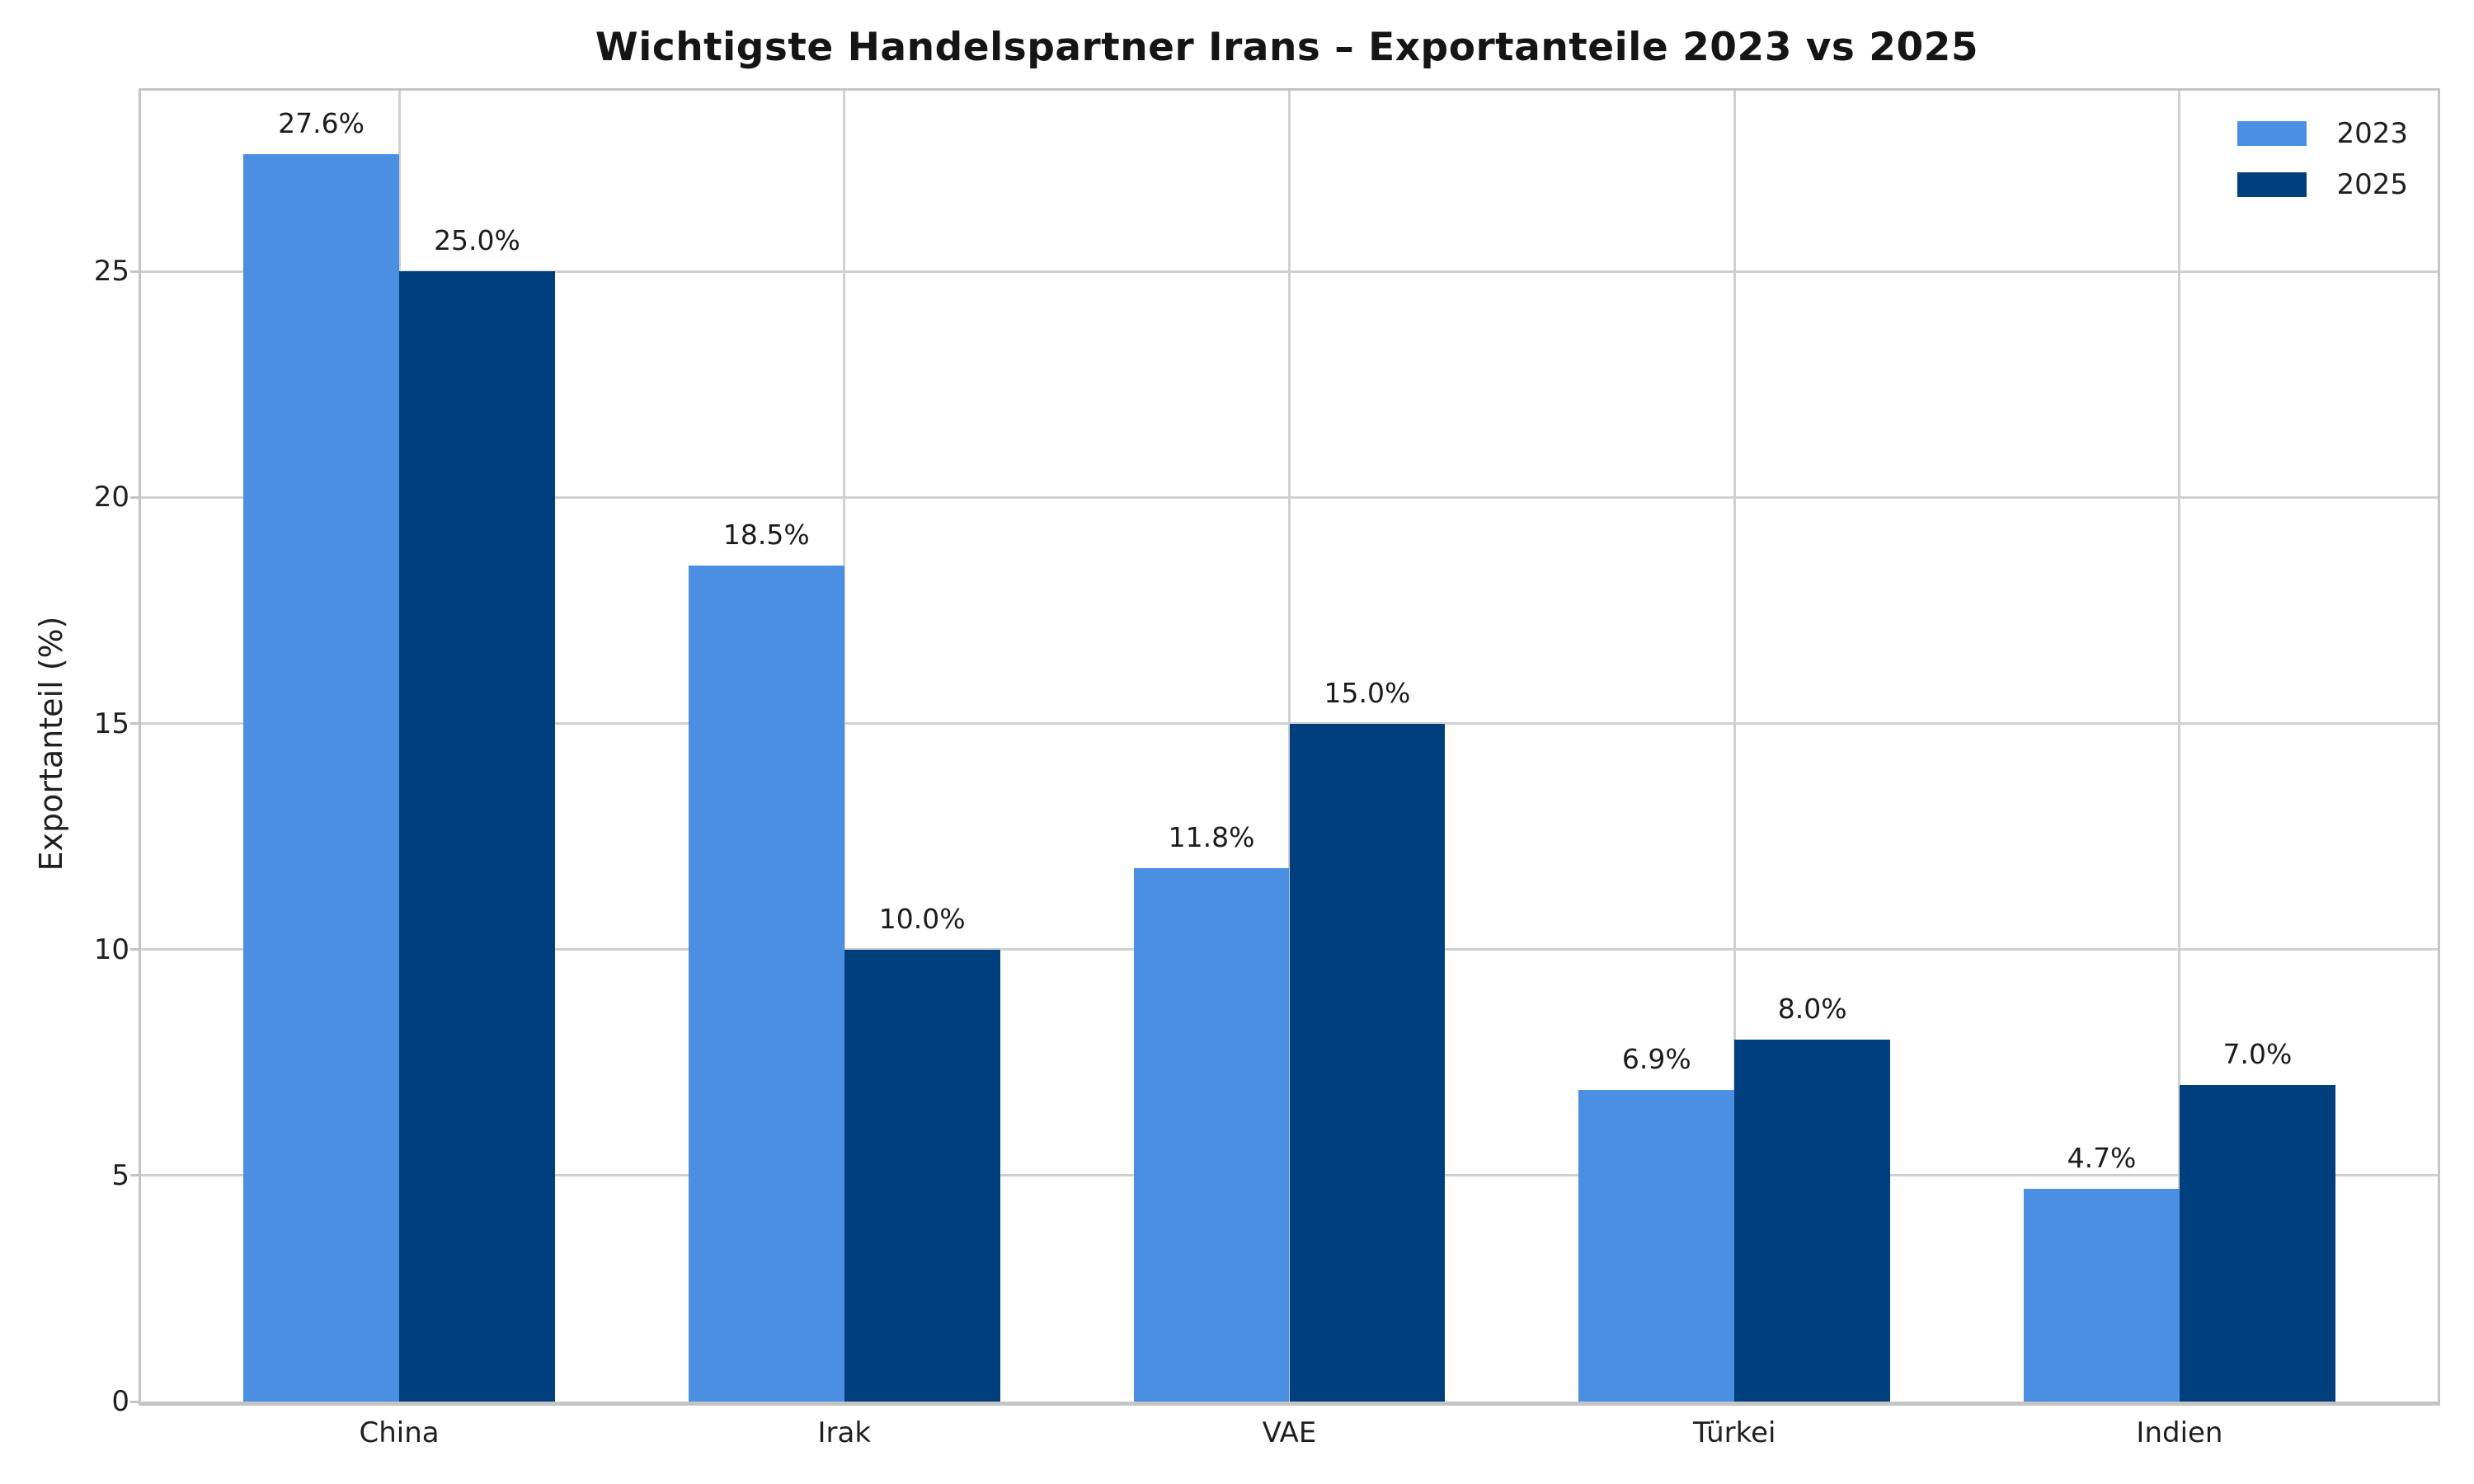 This screenshot has height=1484, width=2474. Describe the element at coordinates (111, 272) in the screenshot. I see `y-tick-label-25: 25` at that location.